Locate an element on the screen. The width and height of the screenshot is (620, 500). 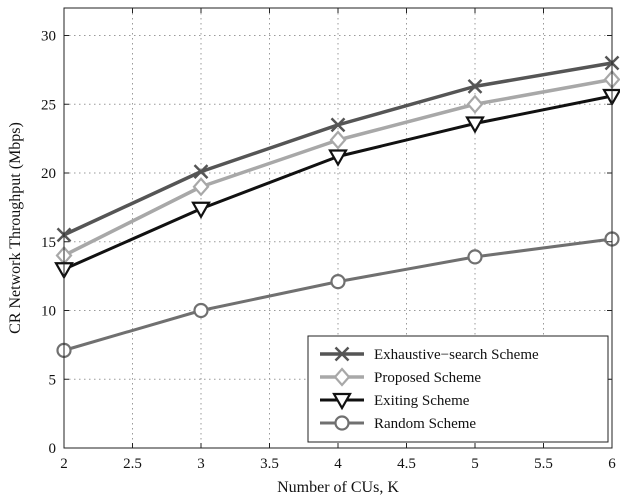
x-tick-label: 3.5 is located at coordinates (269, 464).